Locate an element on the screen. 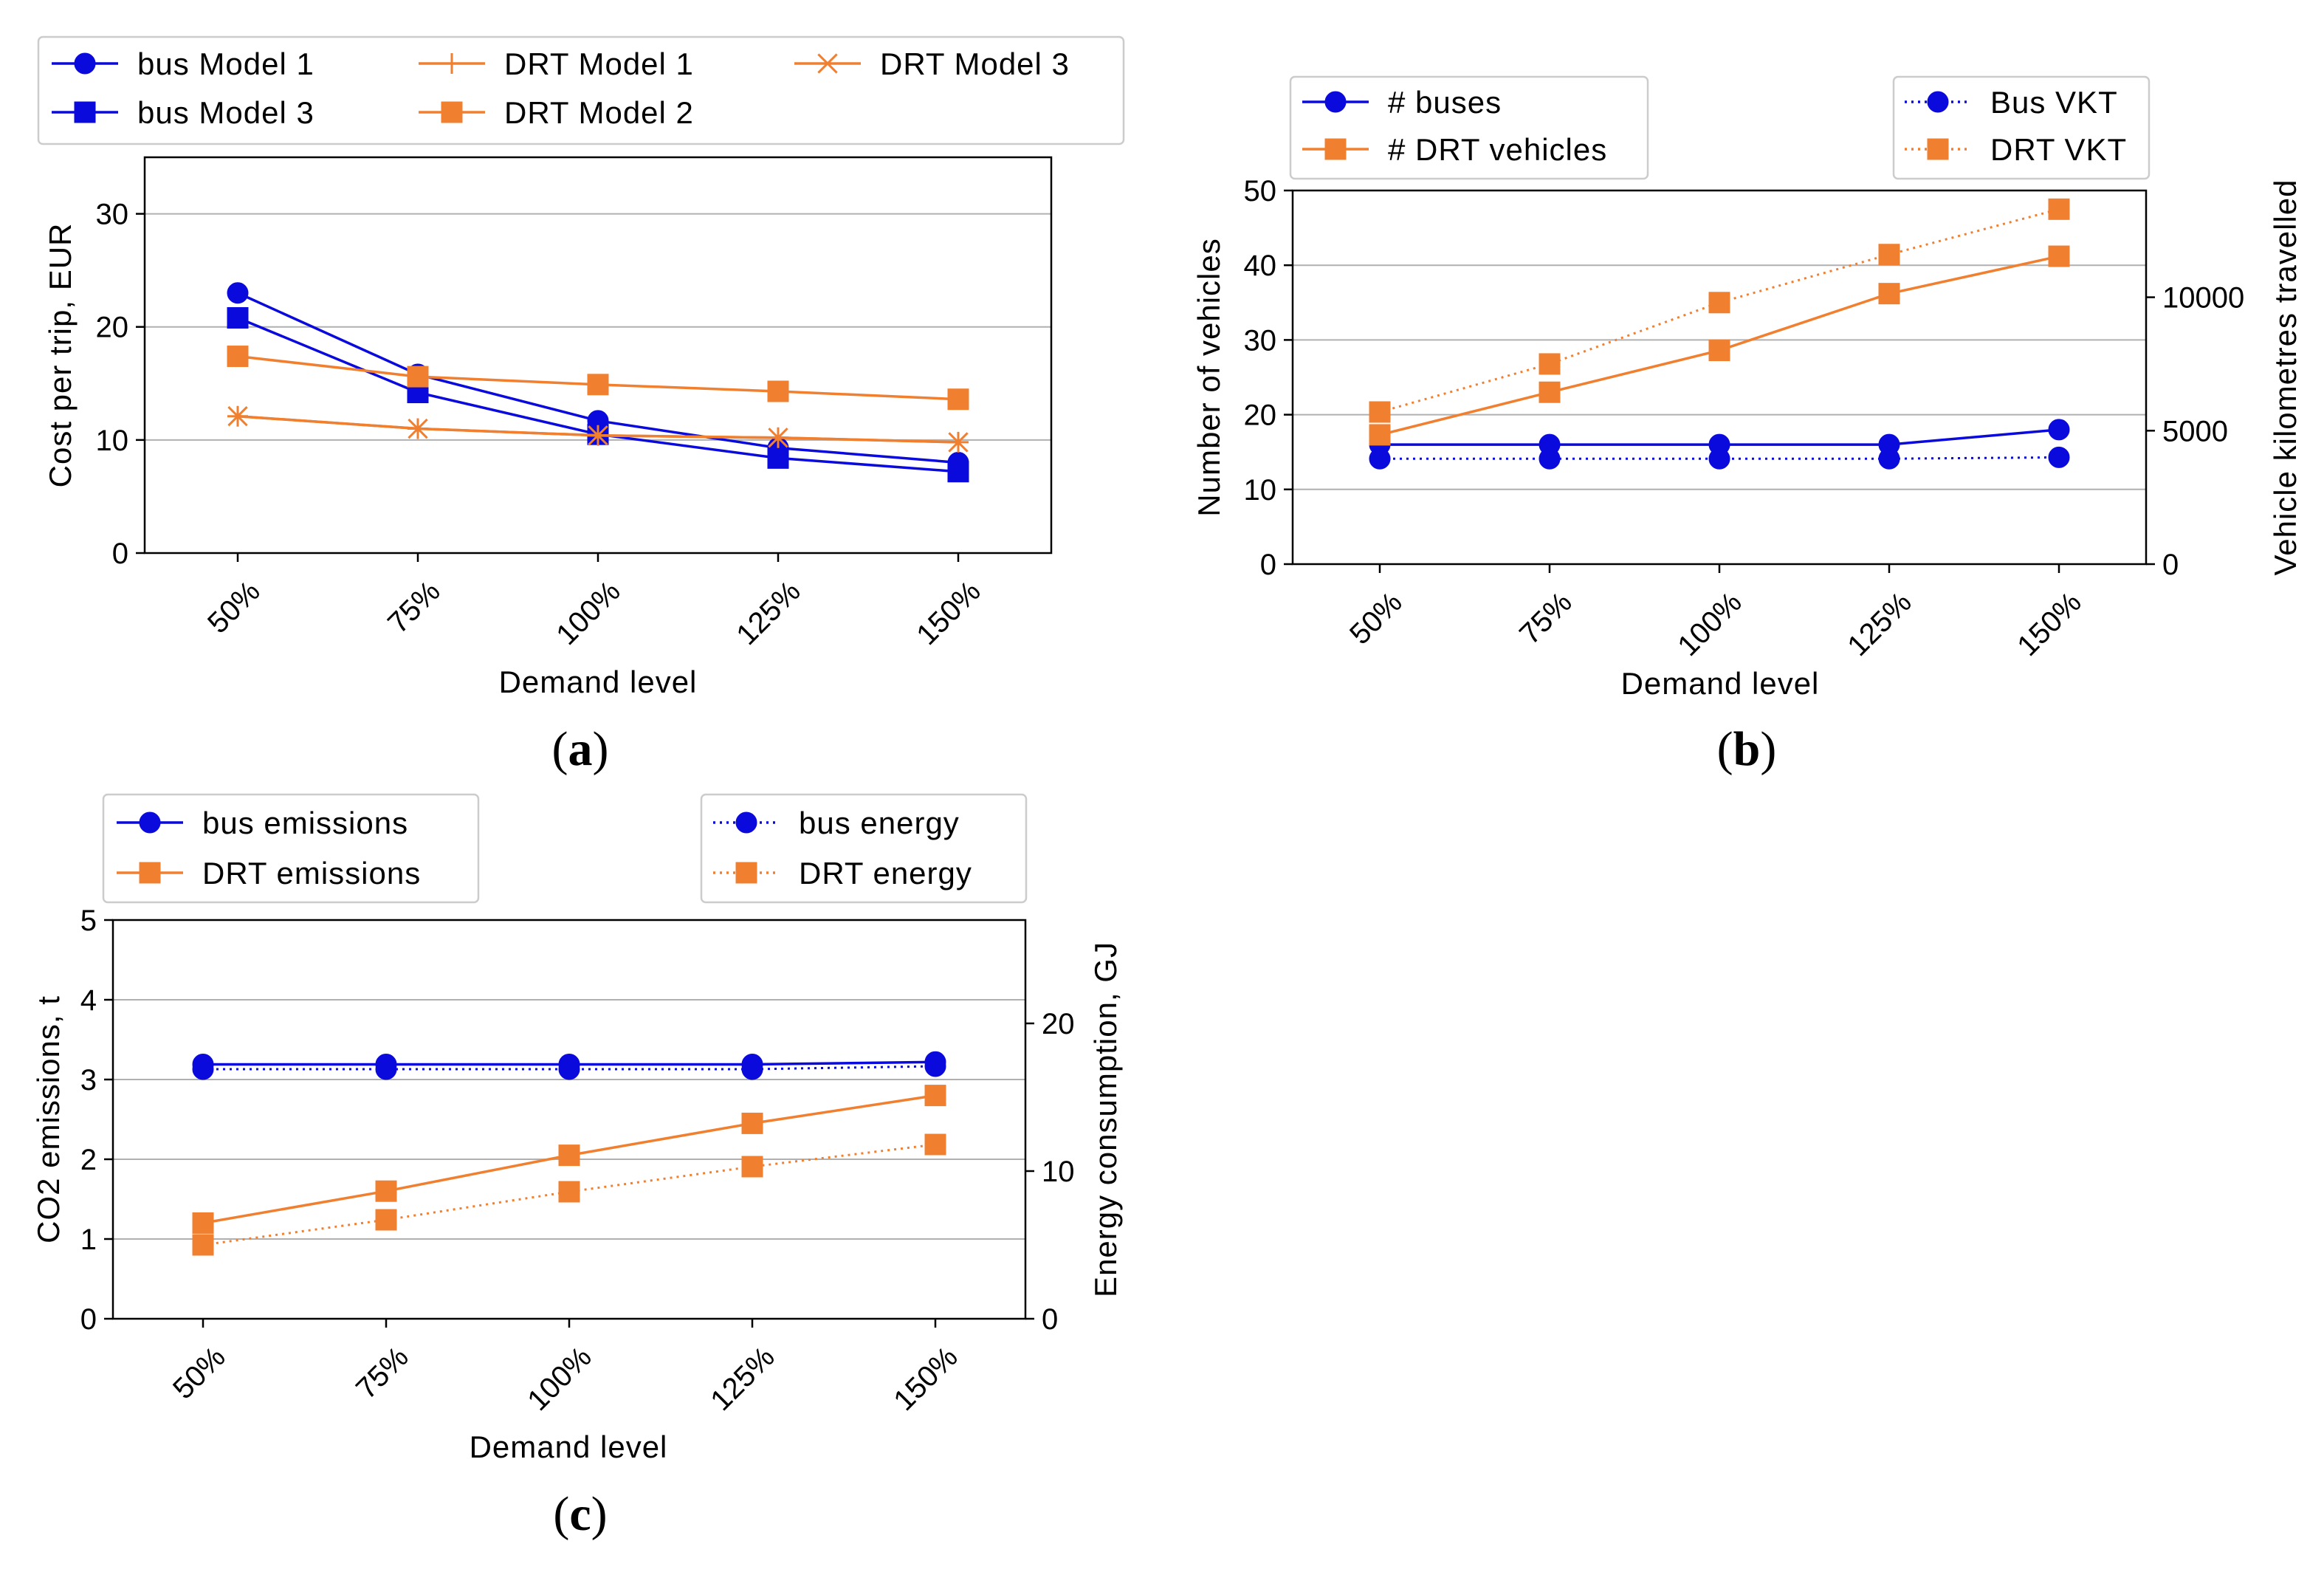 The width and height of the screenshot is (2324, 1589). c-x-tick-label-4: 150% is located at coordinates (925, 1379).